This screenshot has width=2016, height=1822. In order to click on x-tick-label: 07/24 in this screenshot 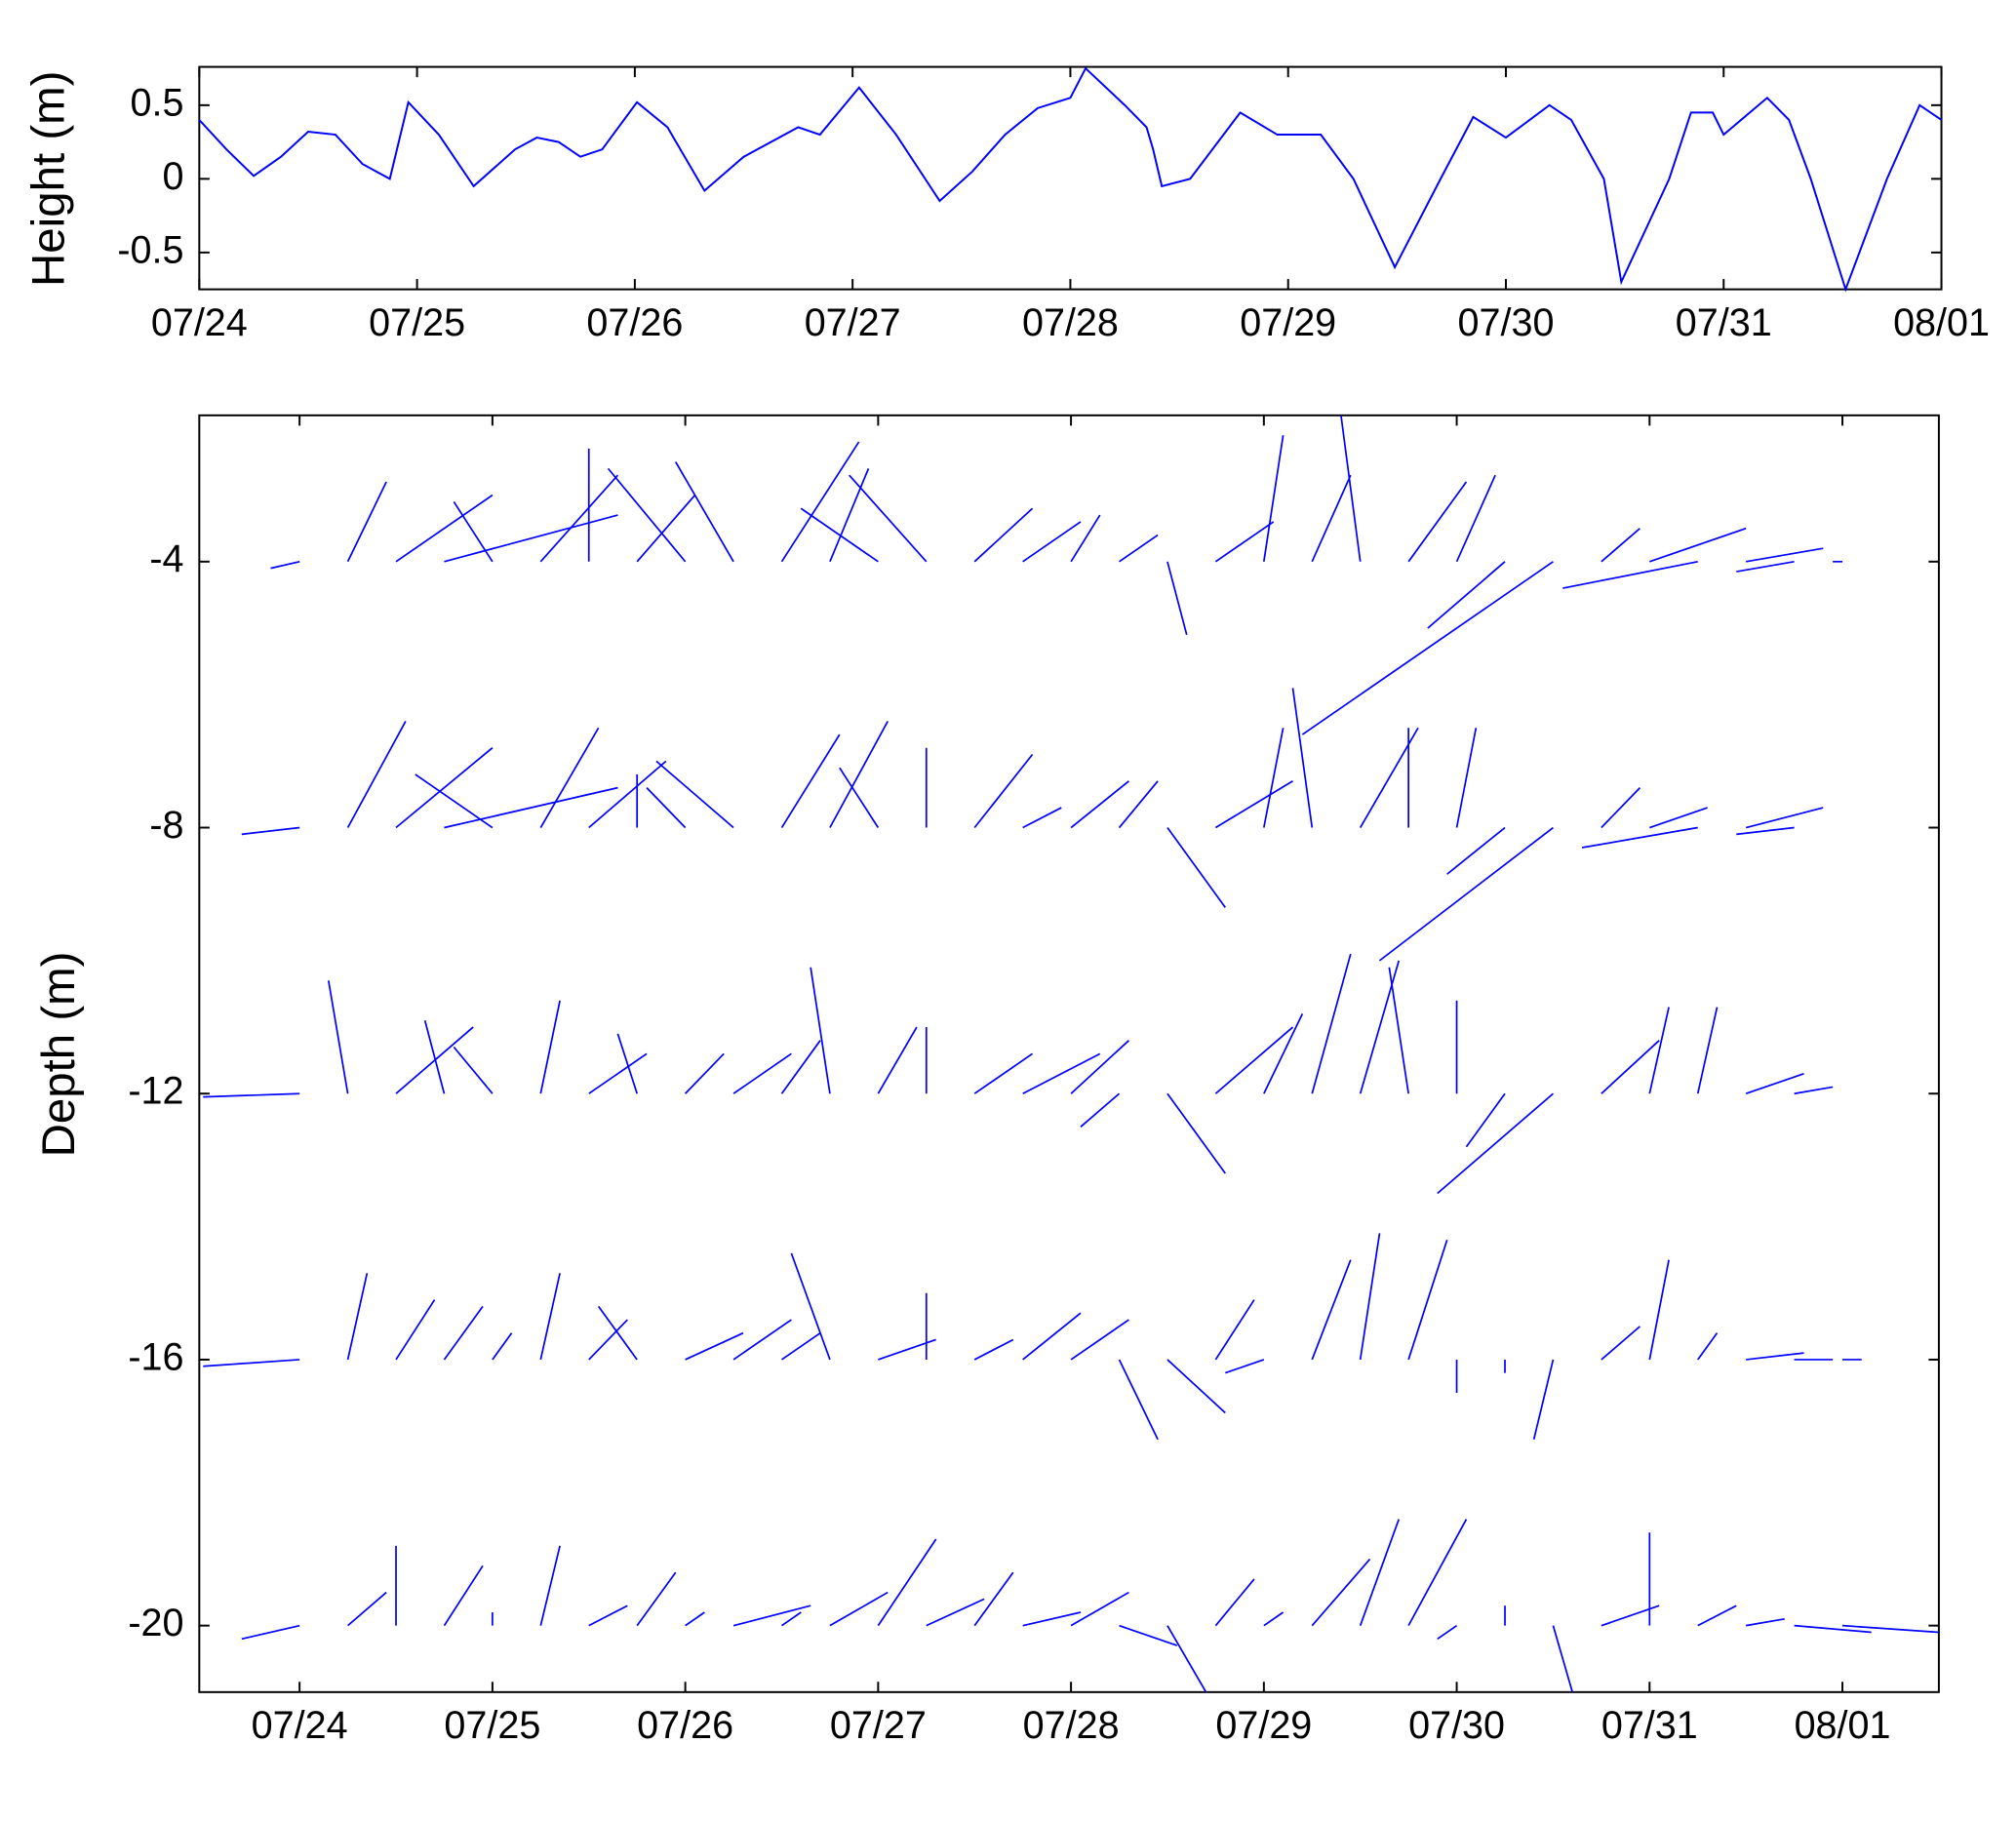, I will do `click(300, 1726)`.